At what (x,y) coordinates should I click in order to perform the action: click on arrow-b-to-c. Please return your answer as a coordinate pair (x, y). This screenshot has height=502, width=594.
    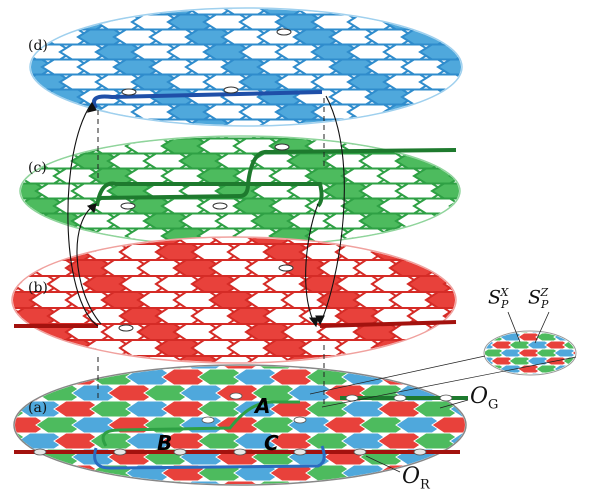
    Looking at the image, I should click on (89, 264).